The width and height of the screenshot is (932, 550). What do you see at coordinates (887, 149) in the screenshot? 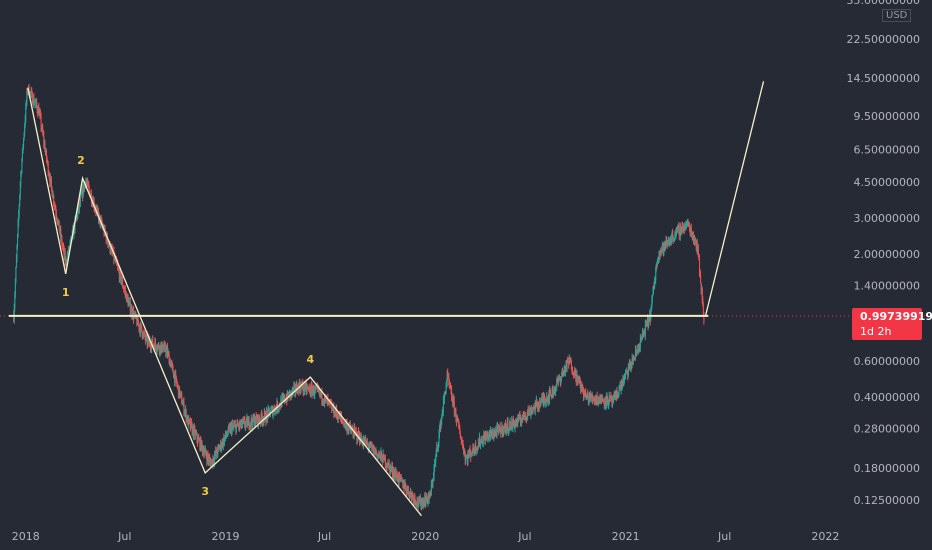
I see `y-tick-label: 6.50000000` at bounding box center [887, 149].